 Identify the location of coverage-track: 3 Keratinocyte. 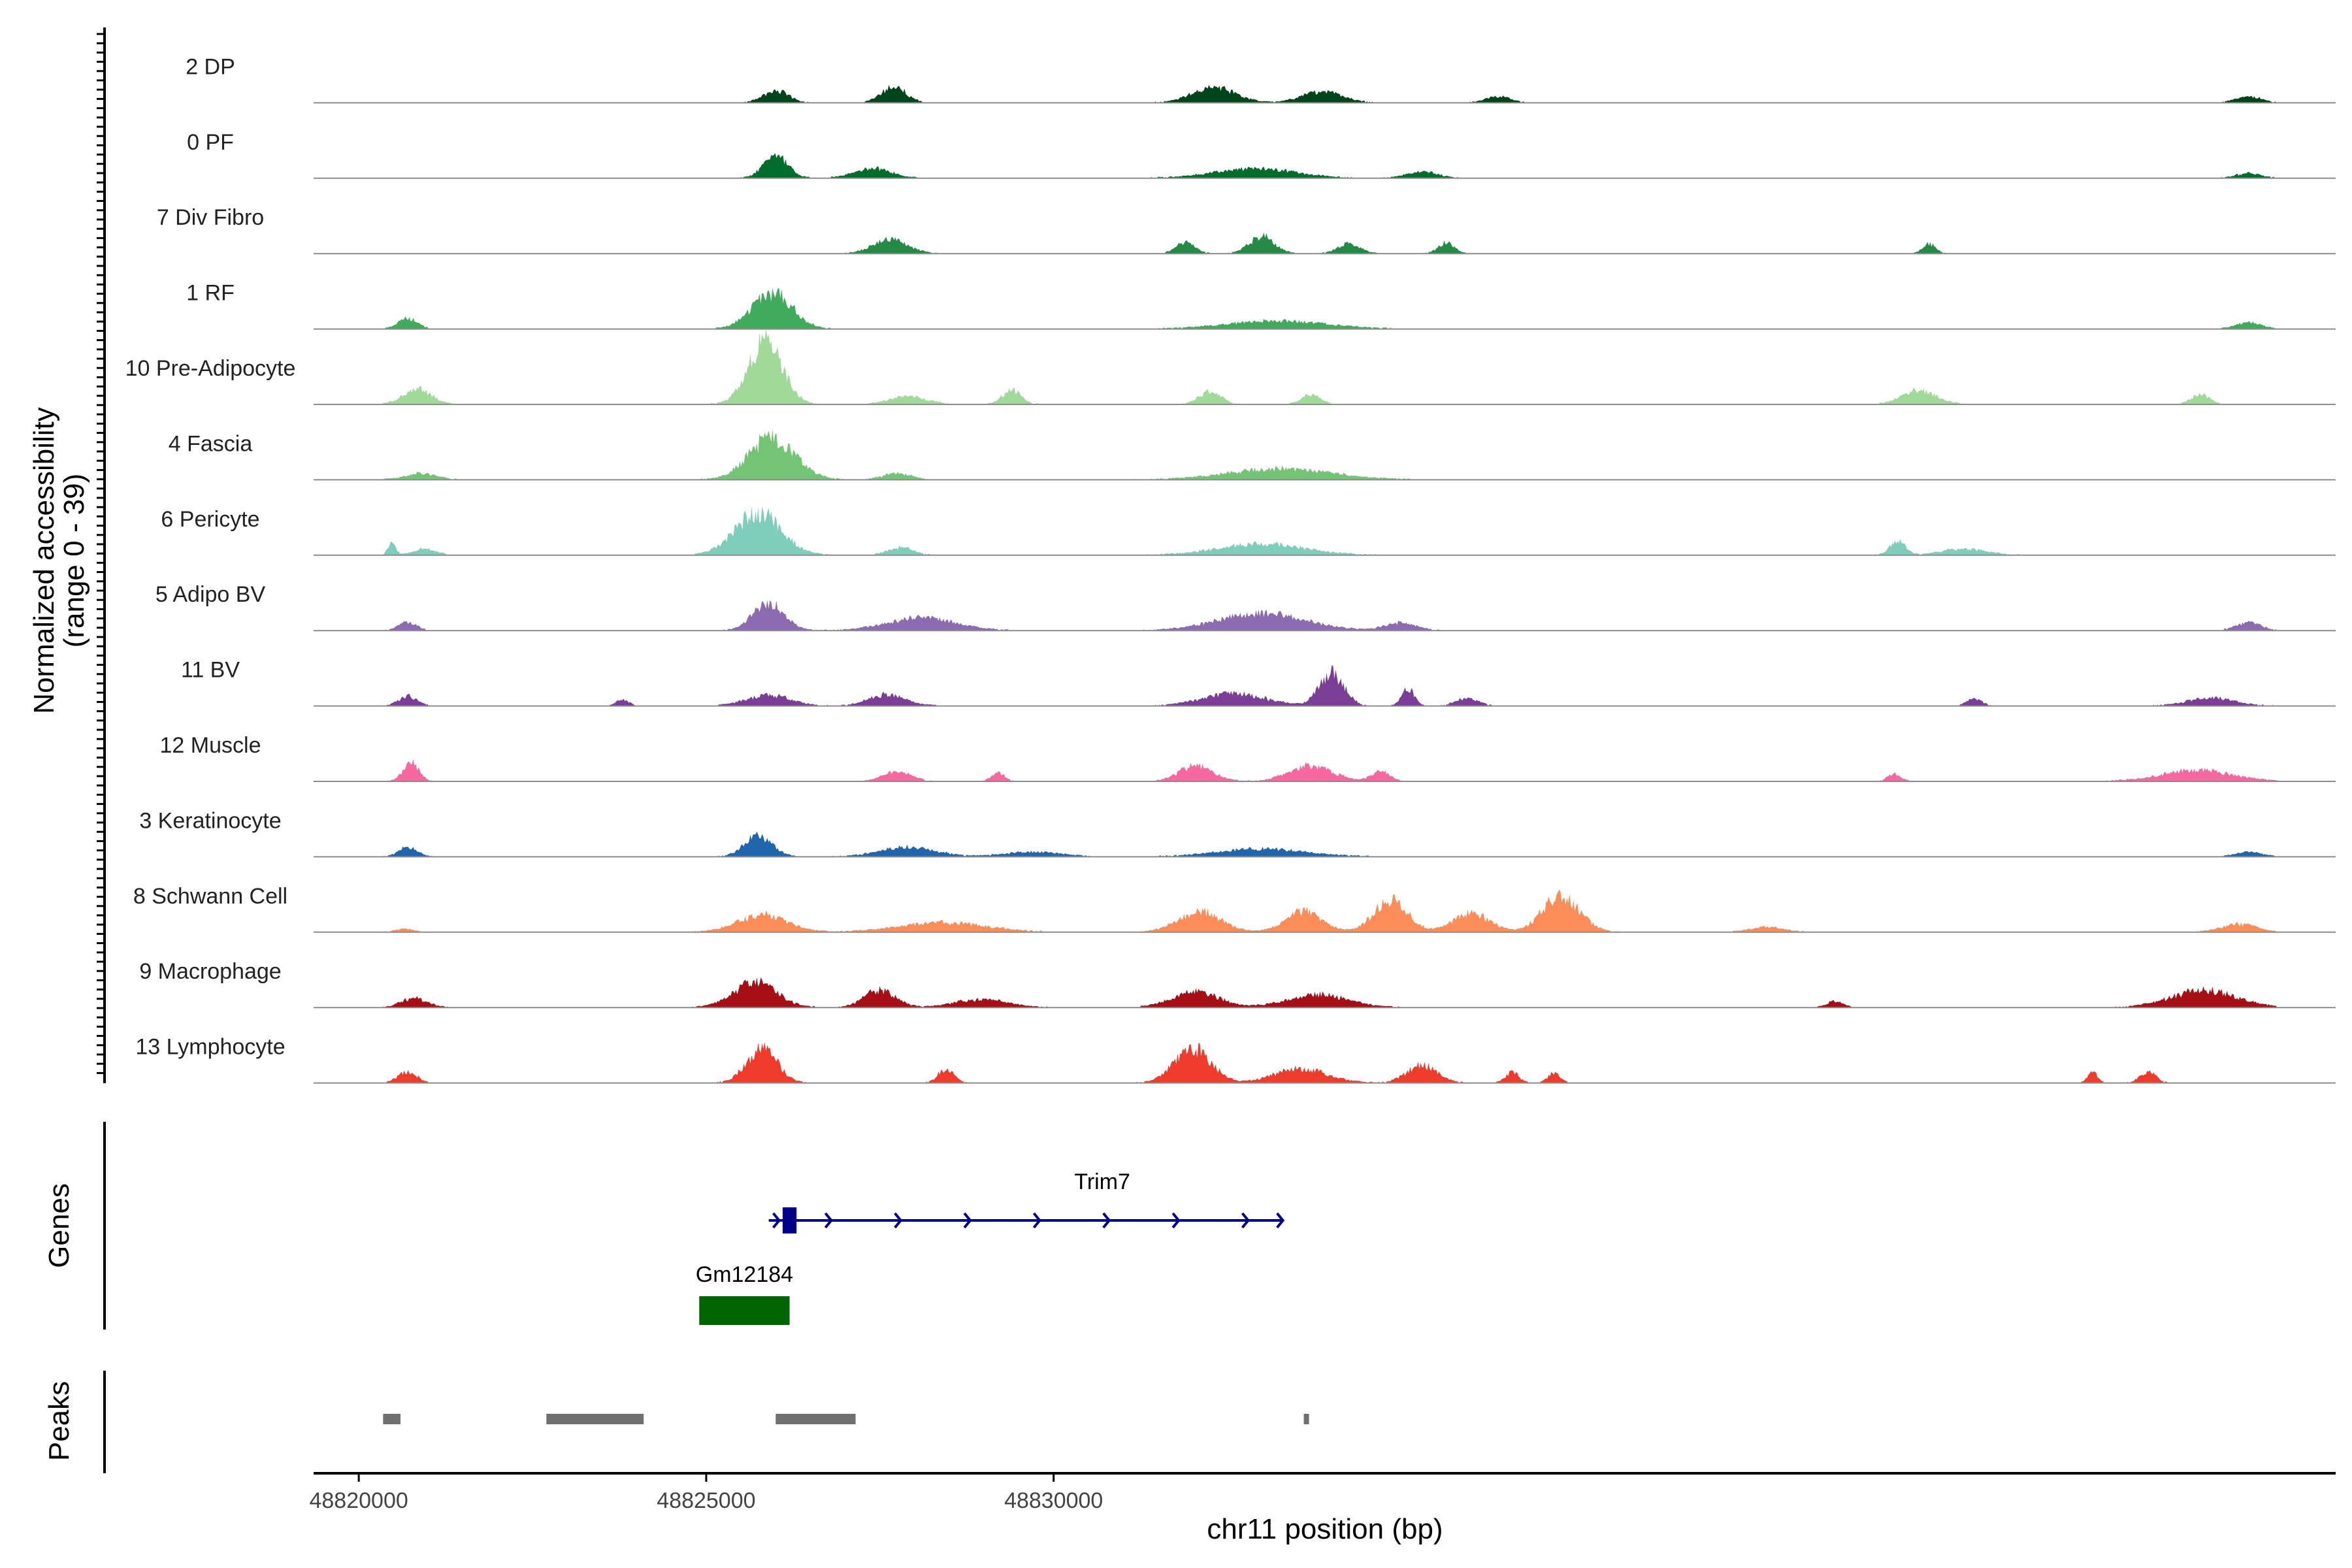
(1237, 833).